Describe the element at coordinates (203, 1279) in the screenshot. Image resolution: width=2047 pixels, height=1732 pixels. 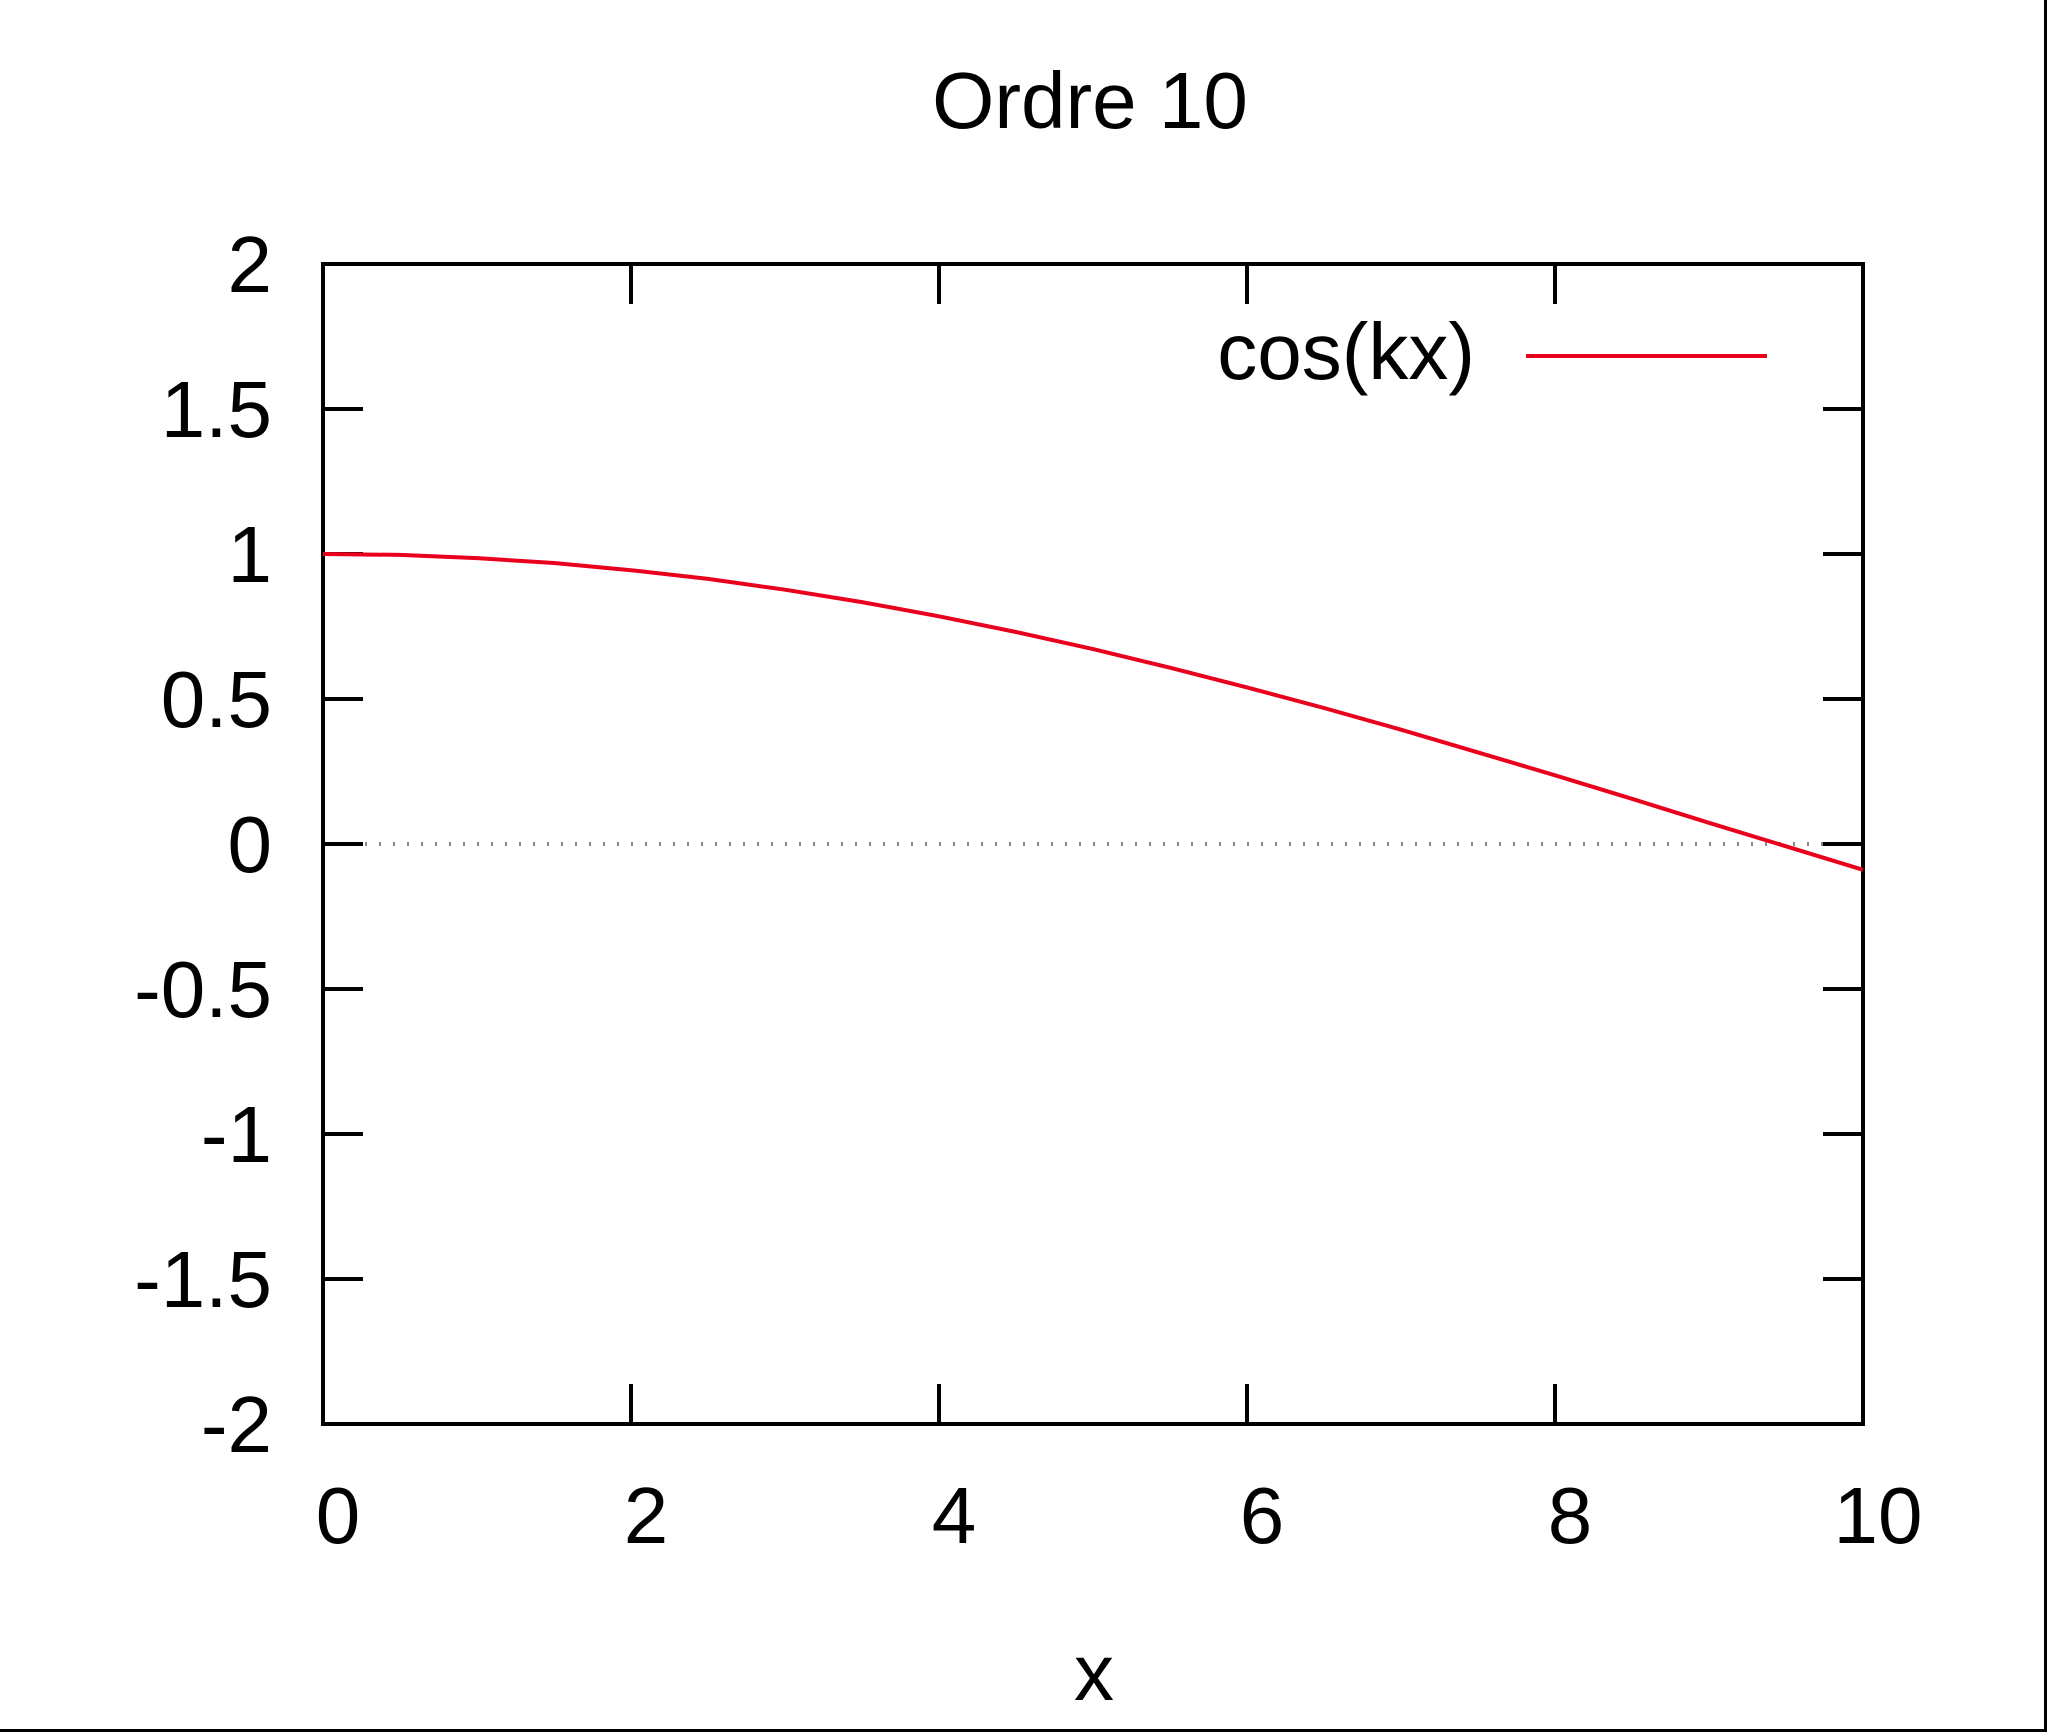
I see `y-tick-label: -1.5` at that location.